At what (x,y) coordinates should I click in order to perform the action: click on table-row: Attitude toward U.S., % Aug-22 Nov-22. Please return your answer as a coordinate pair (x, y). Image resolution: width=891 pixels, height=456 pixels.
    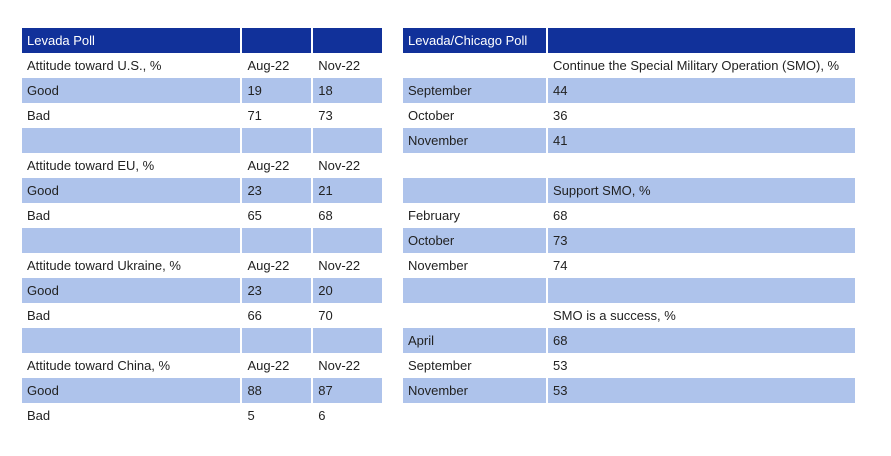
    Looking at the image, I should click on (202, 65).